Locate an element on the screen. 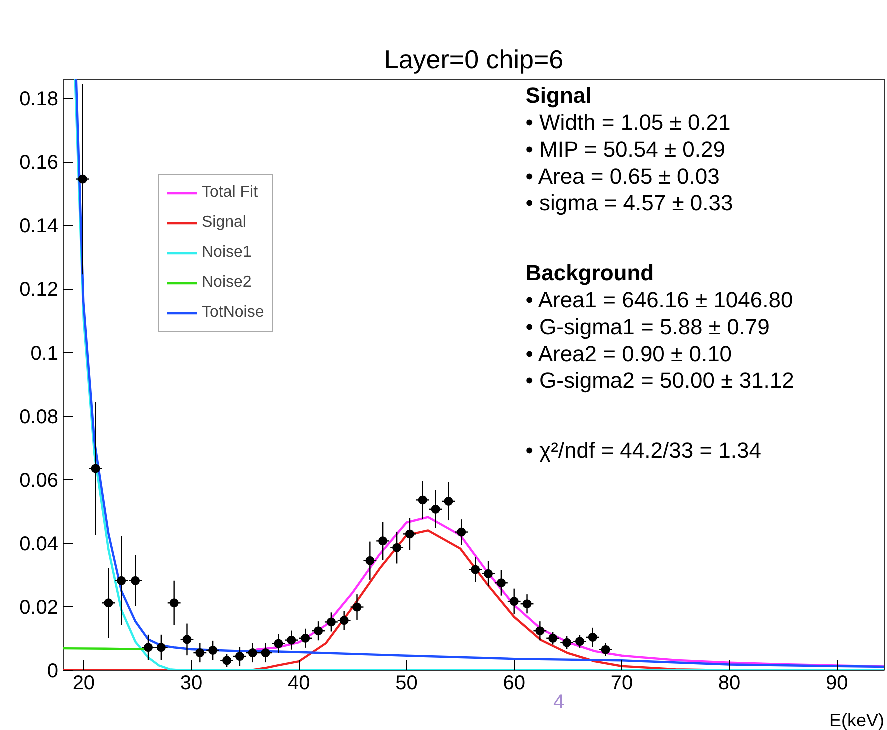 Image resolution: width=887 pixels, height=730 pixels. x-tick-label: 70 is located at coordinates (622, 683).